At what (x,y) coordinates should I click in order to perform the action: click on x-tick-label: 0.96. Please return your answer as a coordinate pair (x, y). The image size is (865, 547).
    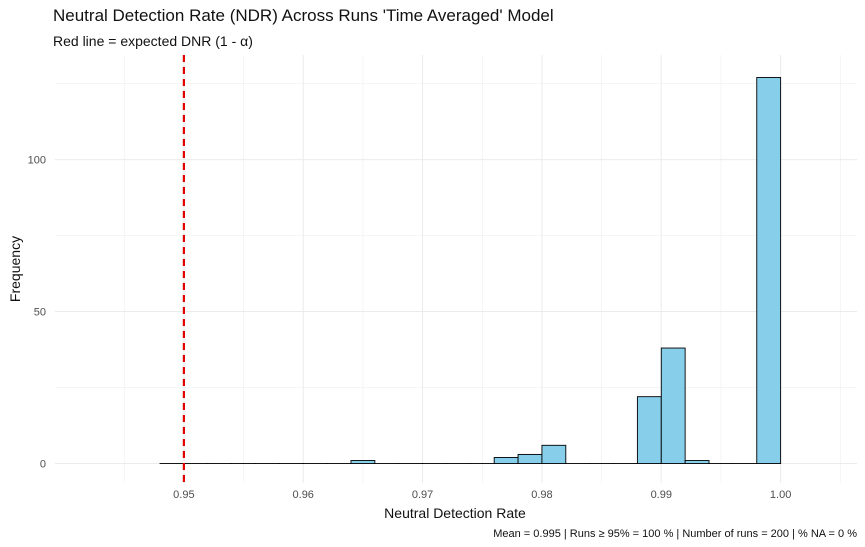
    Looking at the image, I should click on (303, 495).